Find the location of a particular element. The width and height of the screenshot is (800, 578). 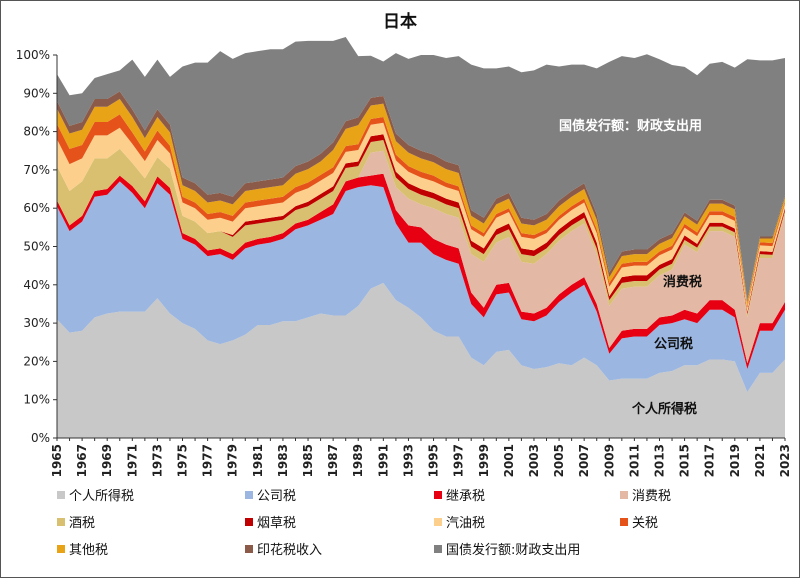

x-tick-label: 2005 is located at coordinates (559, 460).